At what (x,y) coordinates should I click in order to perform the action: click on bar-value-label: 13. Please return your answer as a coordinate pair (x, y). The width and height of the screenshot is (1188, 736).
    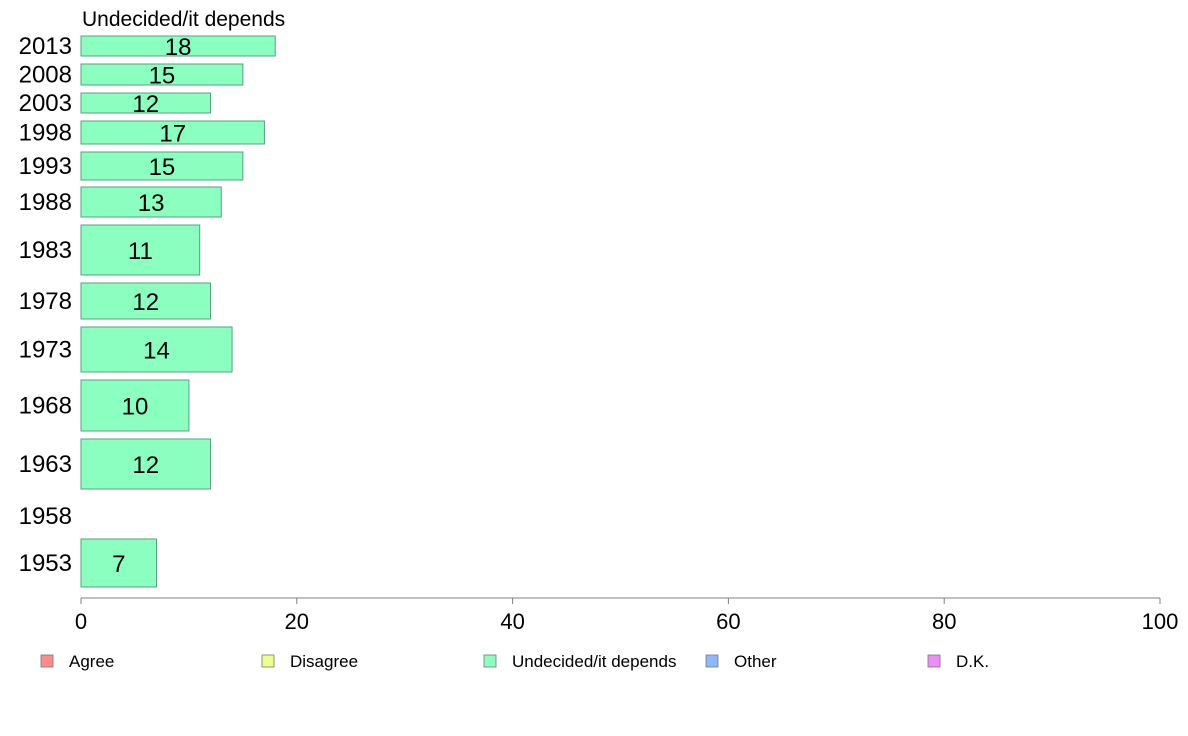
    Looking at the image, I should click on (151, 203).